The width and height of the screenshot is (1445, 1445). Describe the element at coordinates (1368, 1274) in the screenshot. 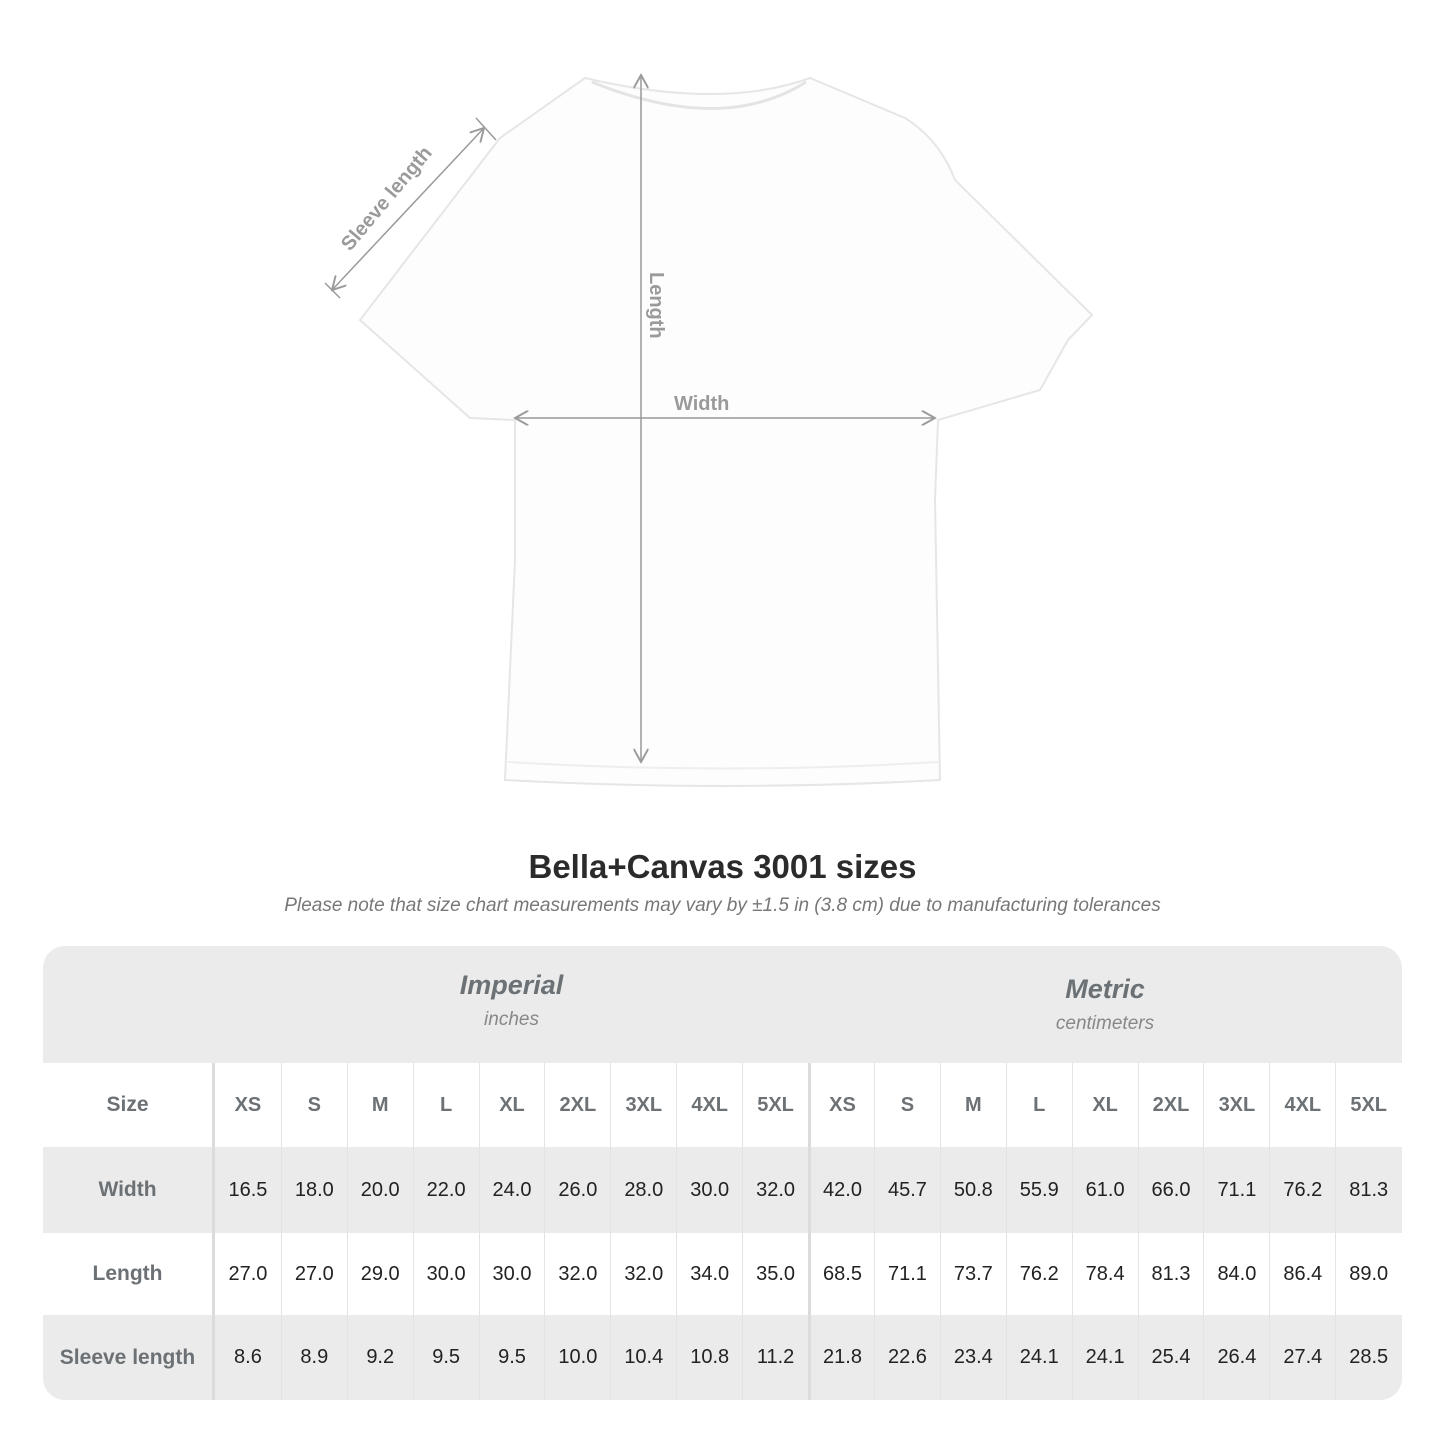

I see `table-cell: 89.0` at that location.